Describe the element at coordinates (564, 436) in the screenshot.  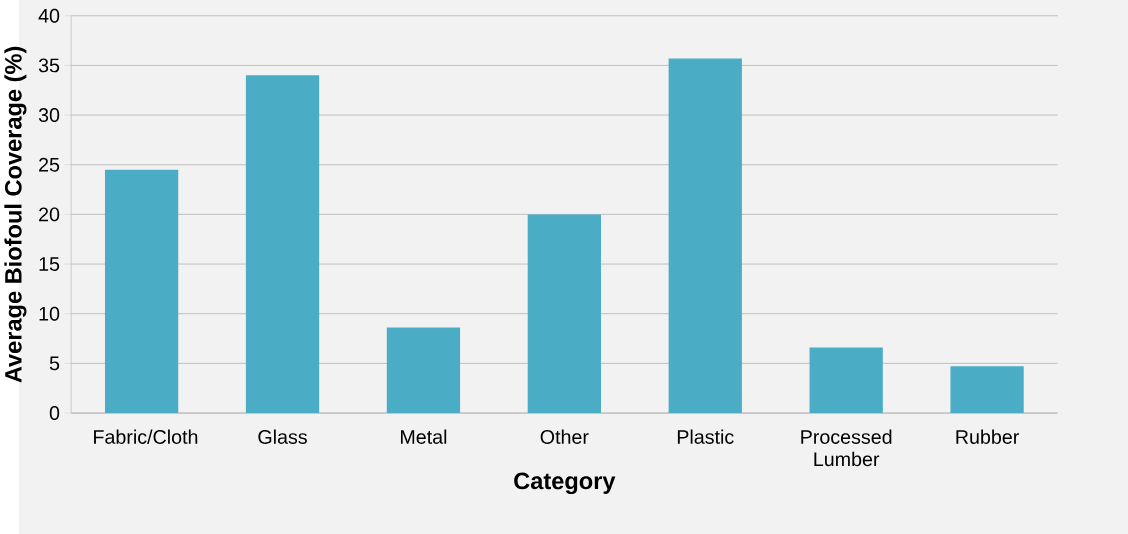
I see `x-tick-label: Other` at that location.